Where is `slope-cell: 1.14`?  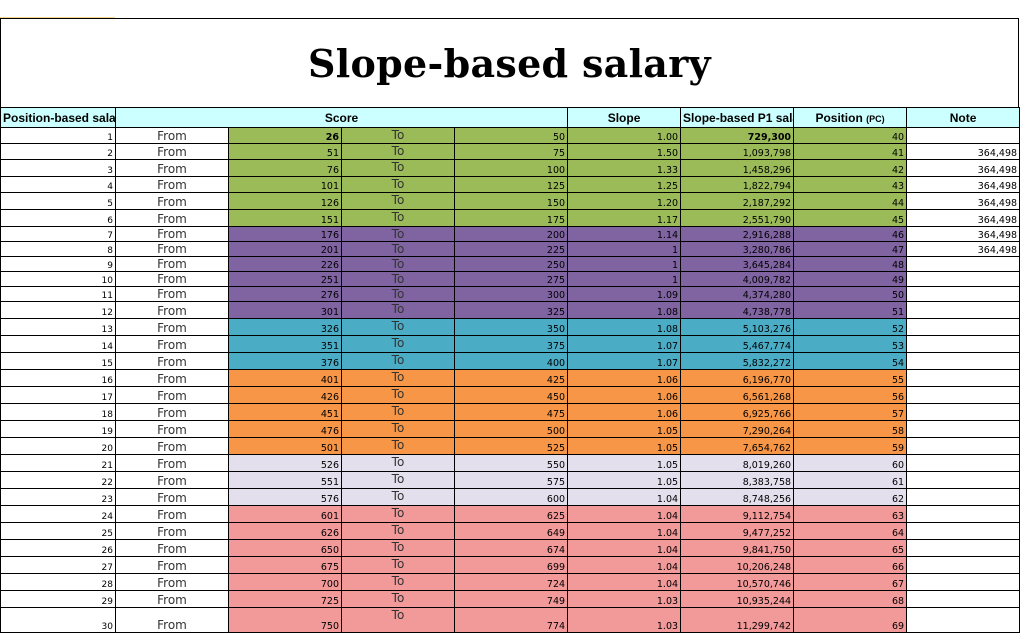 slope-cell: 1.14 is located at coordinates (624, 234).